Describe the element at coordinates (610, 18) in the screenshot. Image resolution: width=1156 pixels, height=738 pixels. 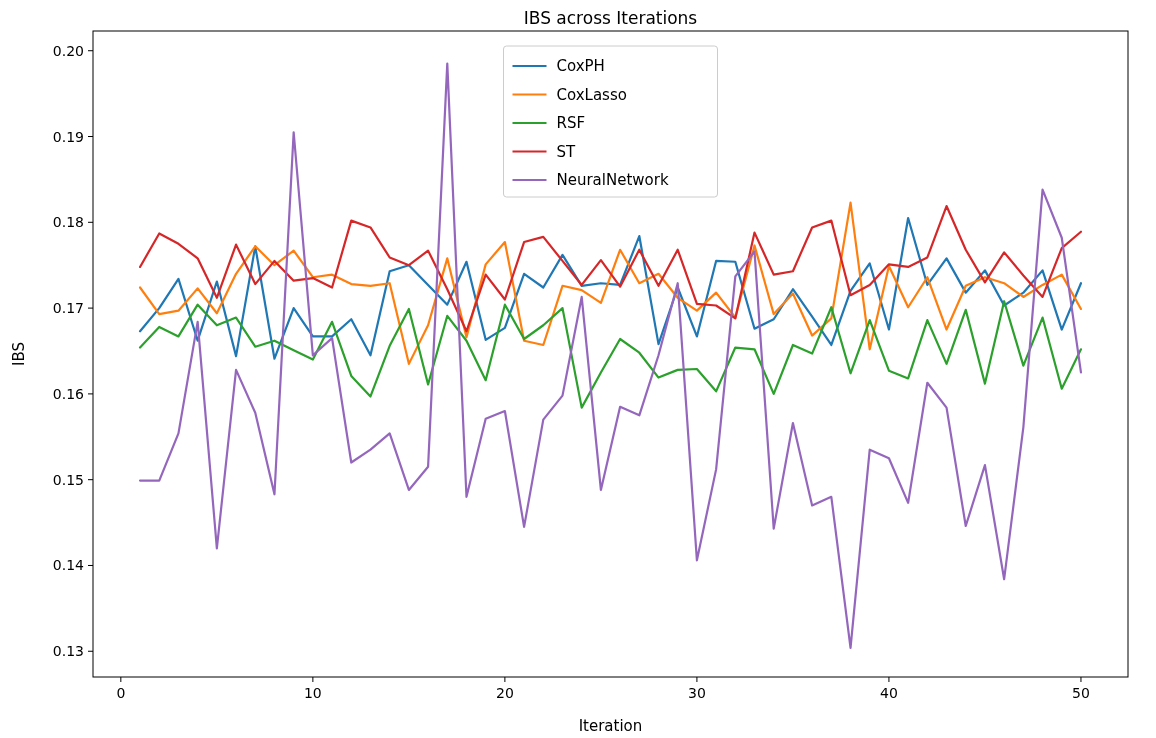
I see `chart-title: IBS across Iterations` at that location.